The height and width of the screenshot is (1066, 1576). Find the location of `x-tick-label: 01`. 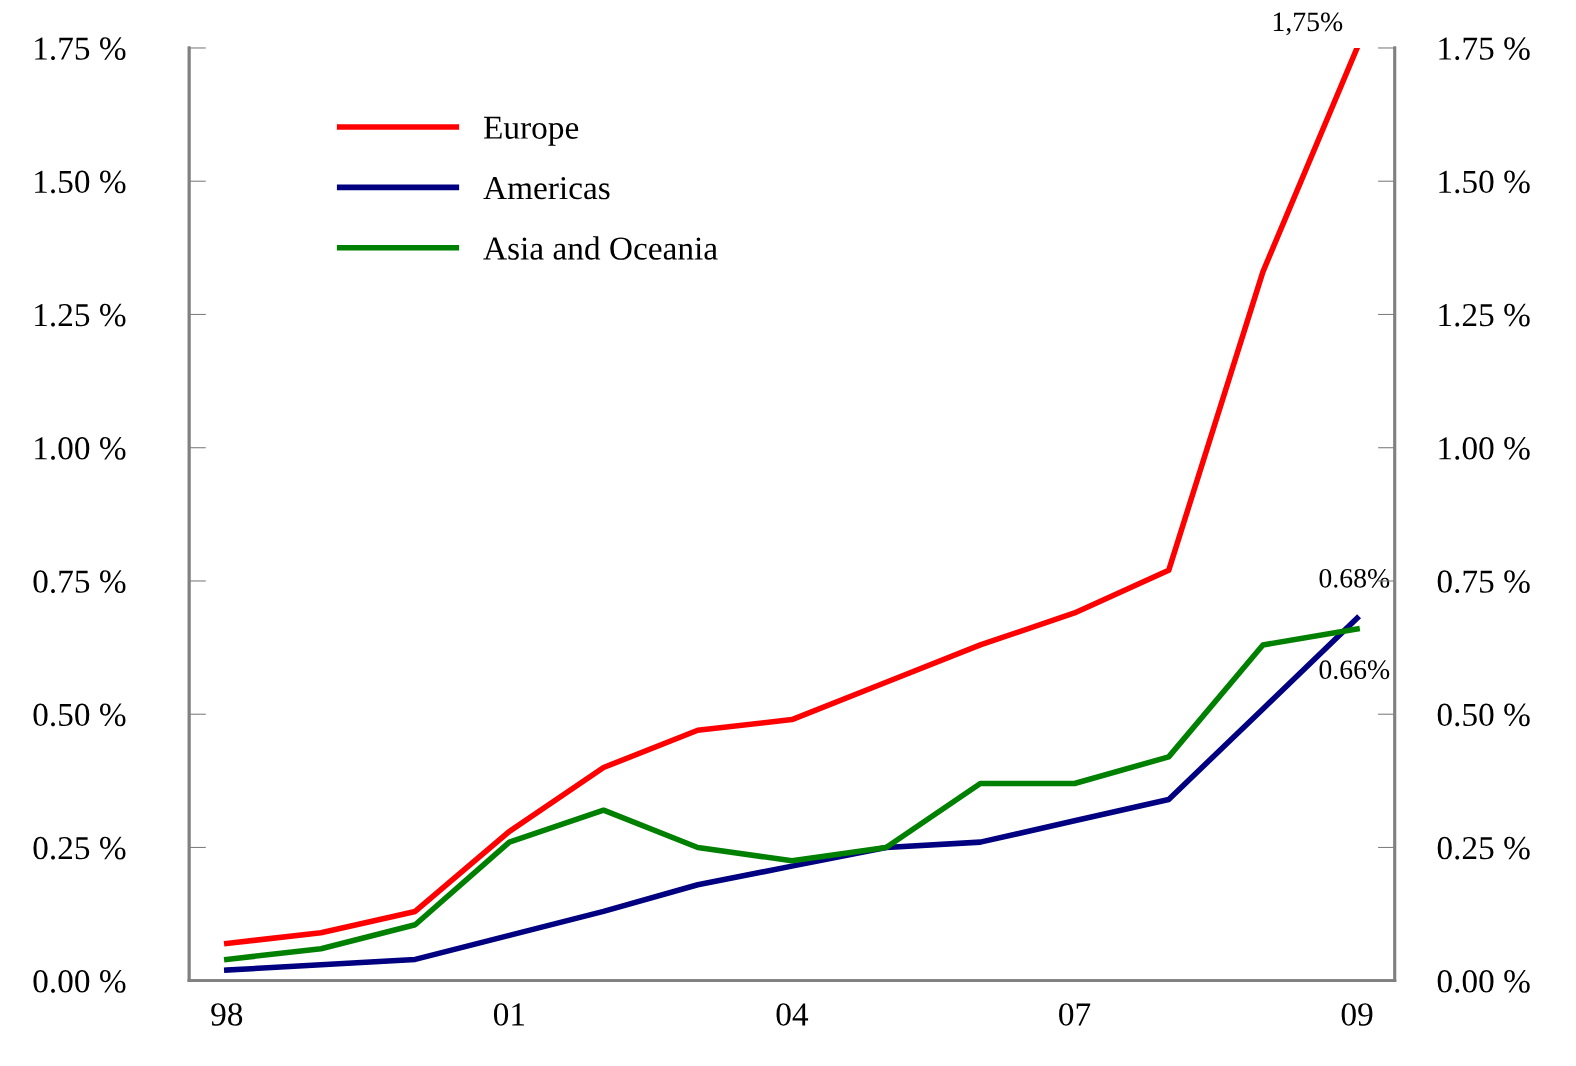

x-tick-label: 01 is located at coordinates (509, 1014).